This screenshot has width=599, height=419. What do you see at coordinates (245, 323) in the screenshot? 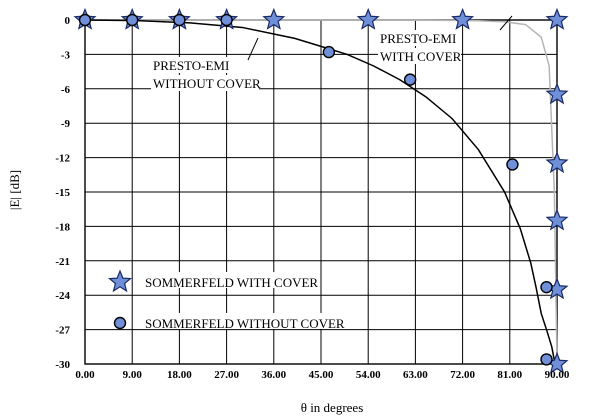
I see `legend-label: SOMMERFELD WITHOUT COVER` at bounding box center [245, 323].